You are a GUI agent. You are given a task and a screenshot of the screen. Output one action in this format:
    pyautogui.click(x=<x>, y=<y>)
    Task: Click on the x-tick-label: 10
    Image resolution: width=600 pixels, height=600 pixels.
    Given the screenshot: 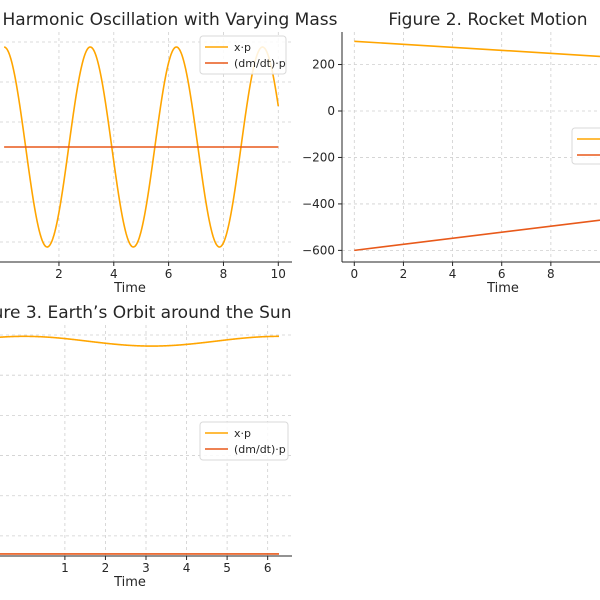 What is the action you would take?
    pyautogui.click(x=278, y=274)
    